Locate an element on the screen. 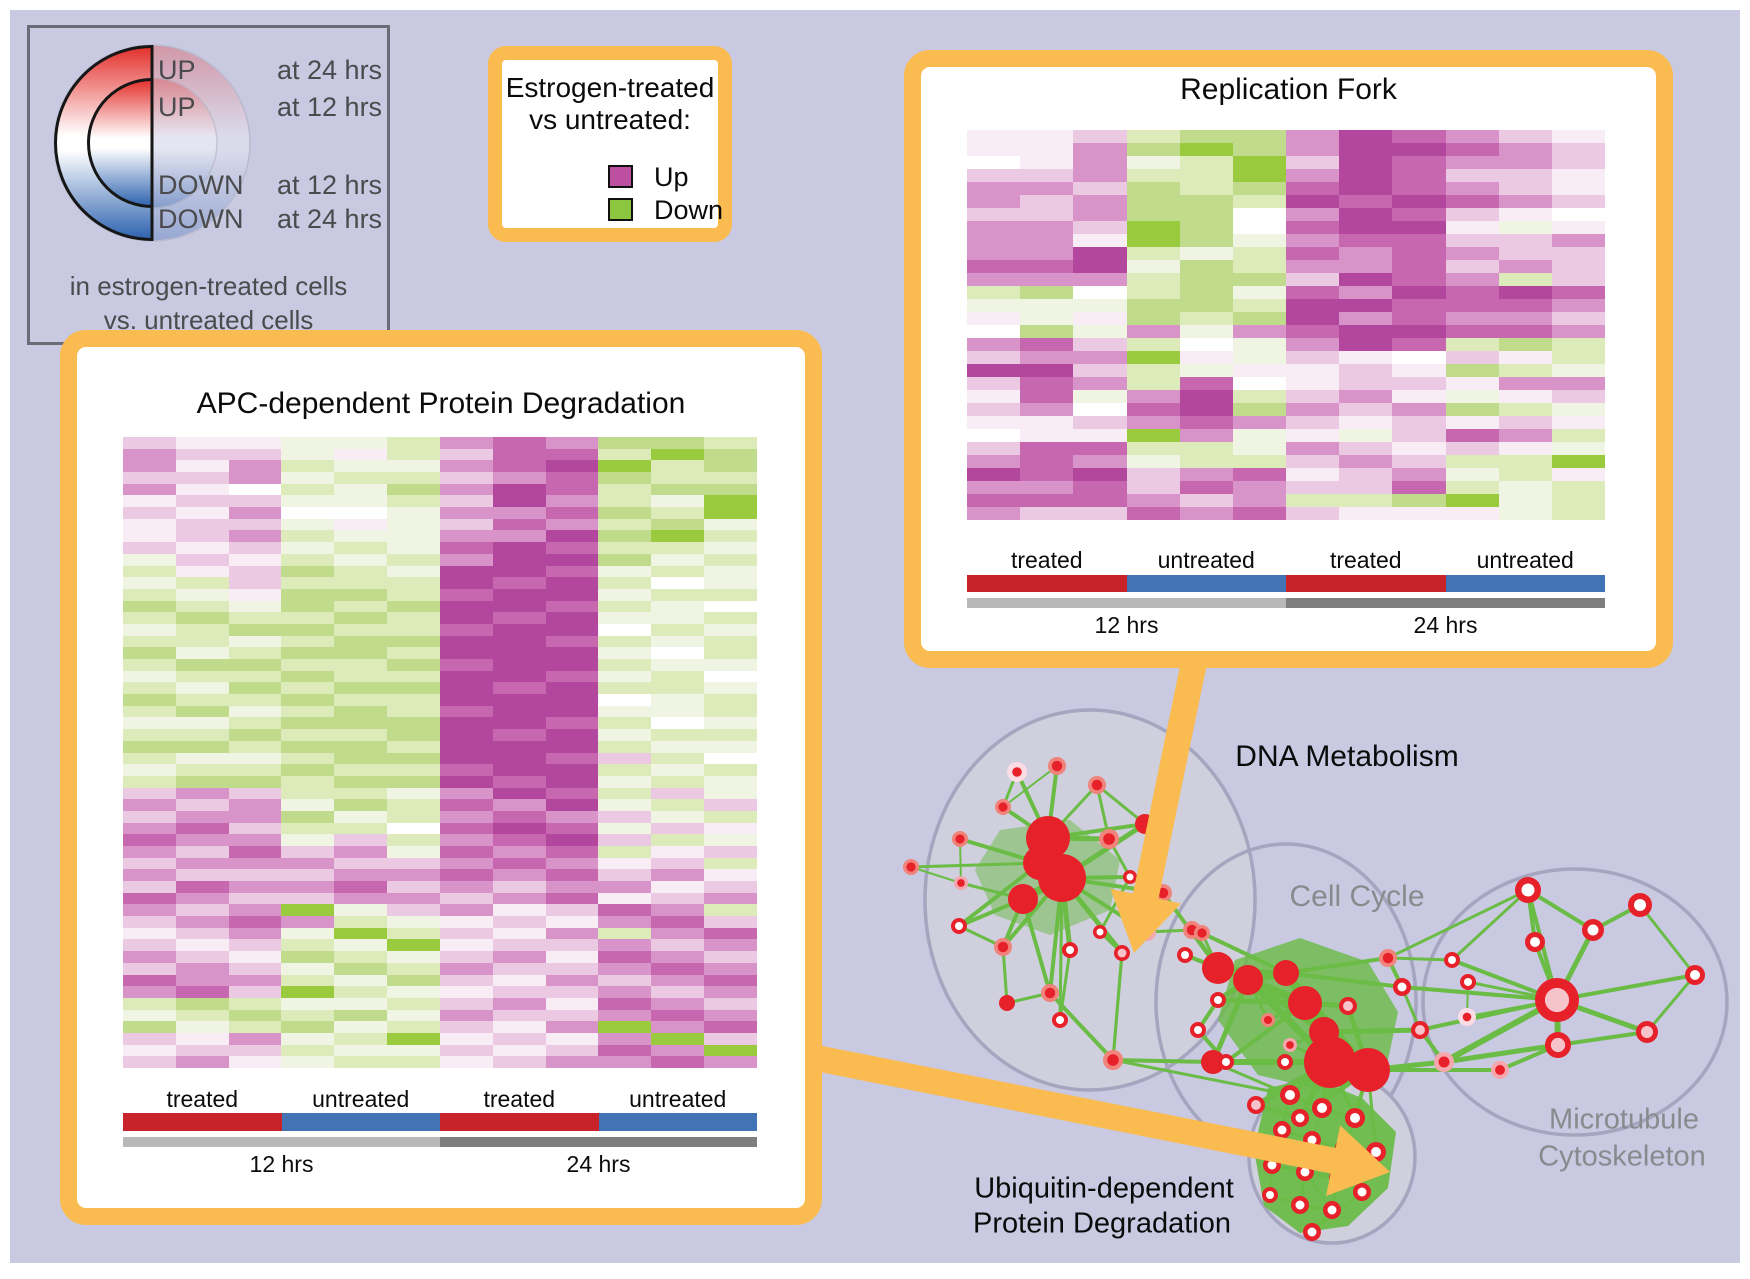 Image resolution: width=1750 pixels, height=1279 pixels. apc-time-bars is located at coordinates (440, 1142).